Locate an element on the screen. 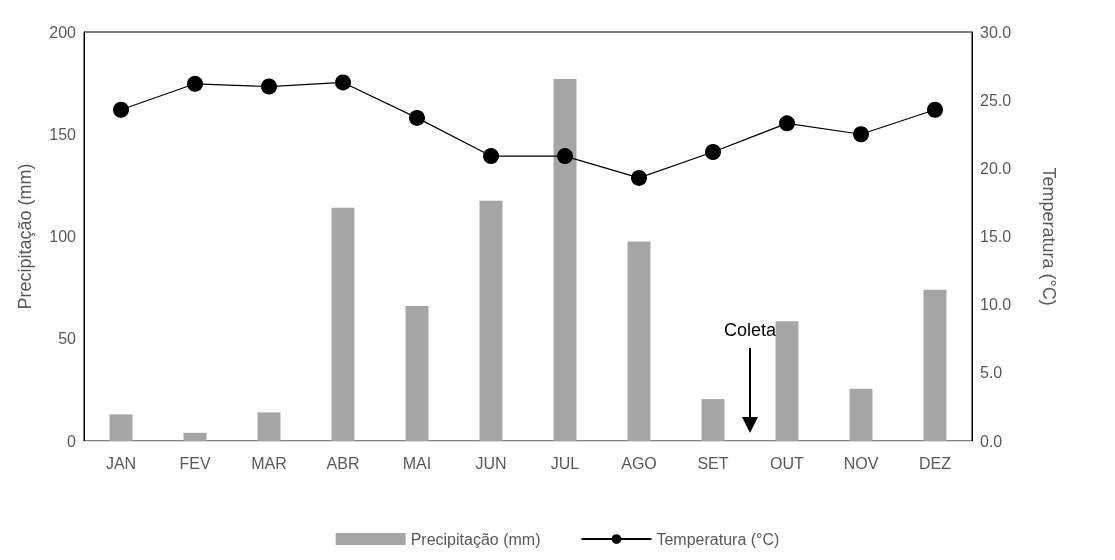 The image size is (1115, 560). y-tick-label: 200 is located at coordinates (63, 32).